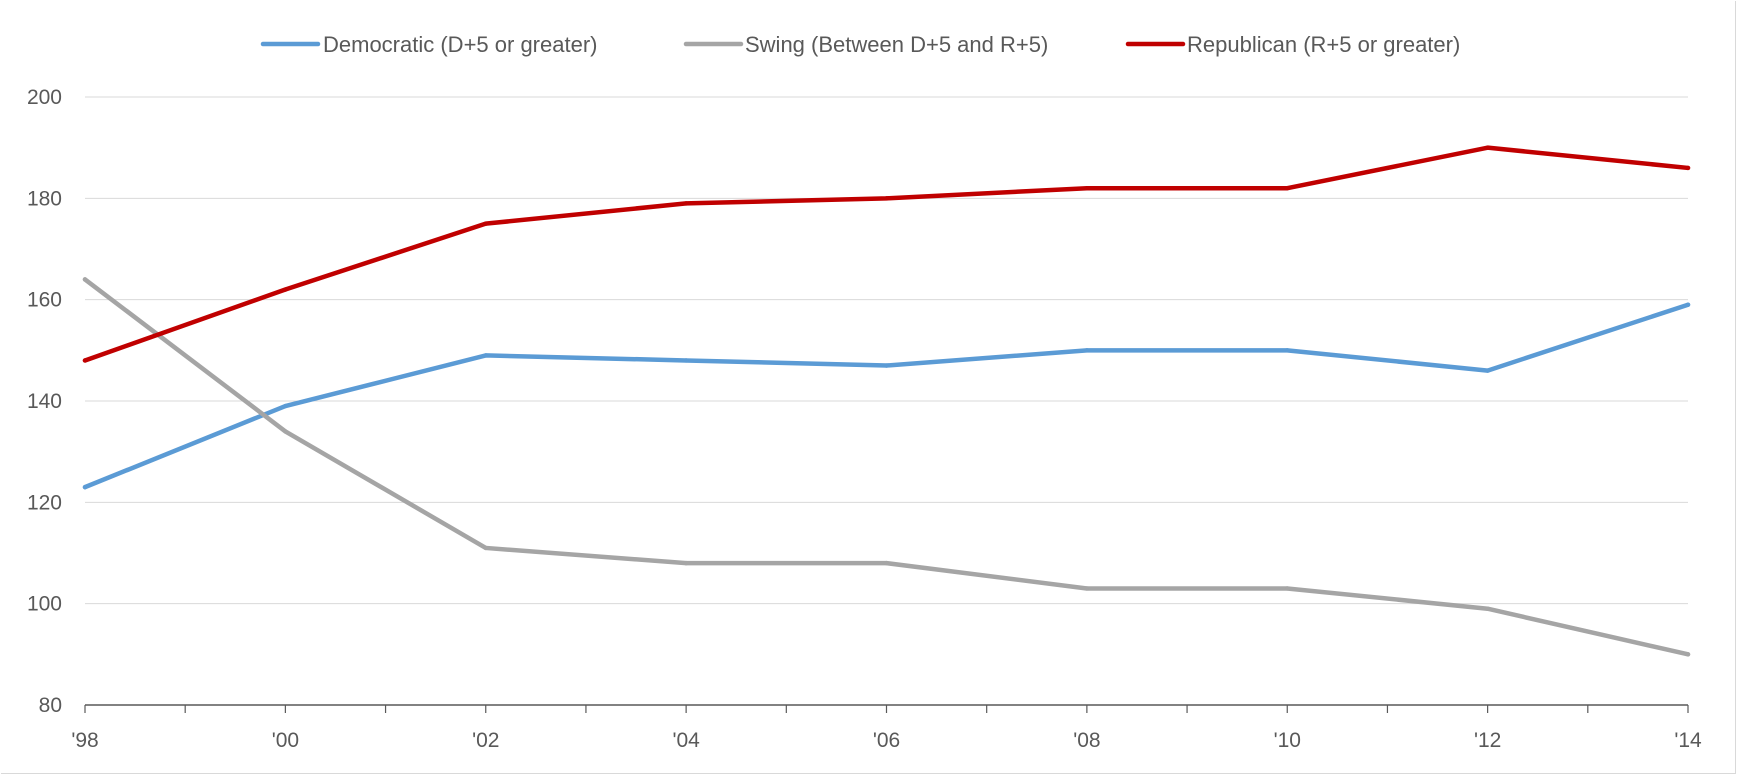  I want to click on y-tick-label: 200, so click(44, 97).